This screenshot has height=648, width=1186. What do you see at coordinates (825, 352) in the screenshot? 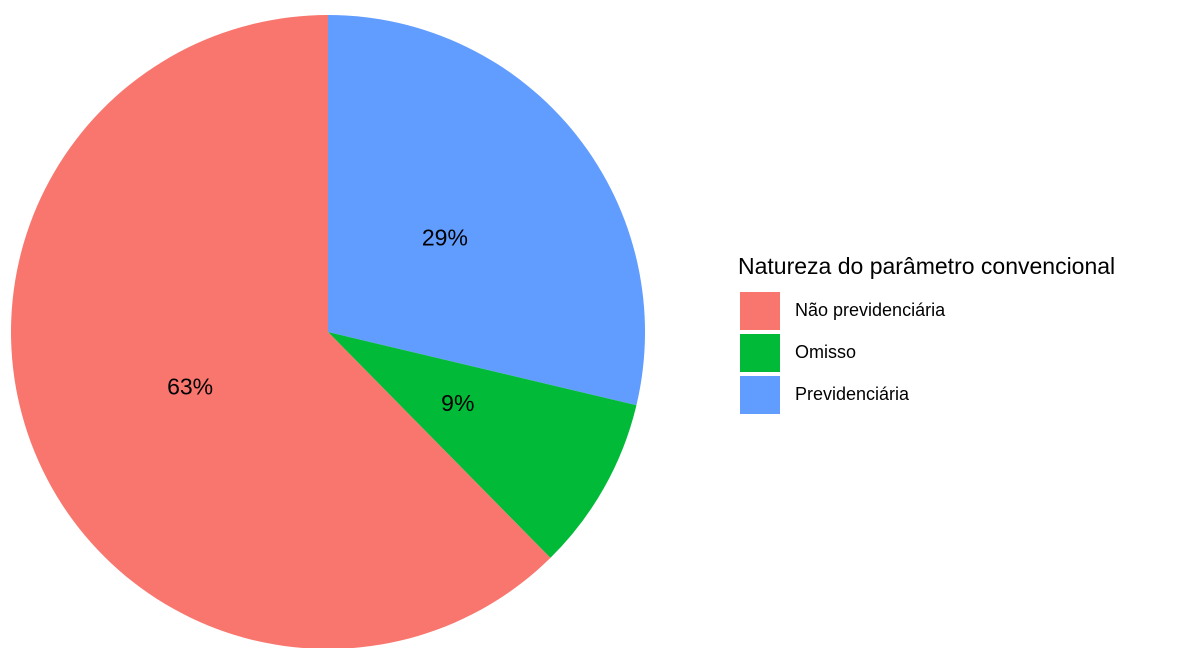
I see `legend-label: Omisso` at bounding box center [825, 352].